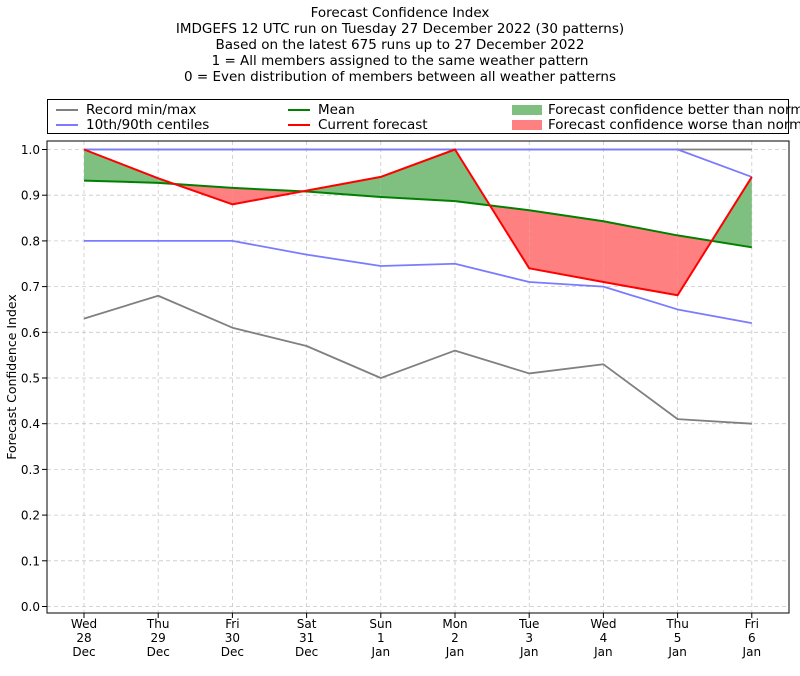 This screenshot has width=800, height=676. I want to click on x-tick-label-2-line-1: 30, so click(232, 638).